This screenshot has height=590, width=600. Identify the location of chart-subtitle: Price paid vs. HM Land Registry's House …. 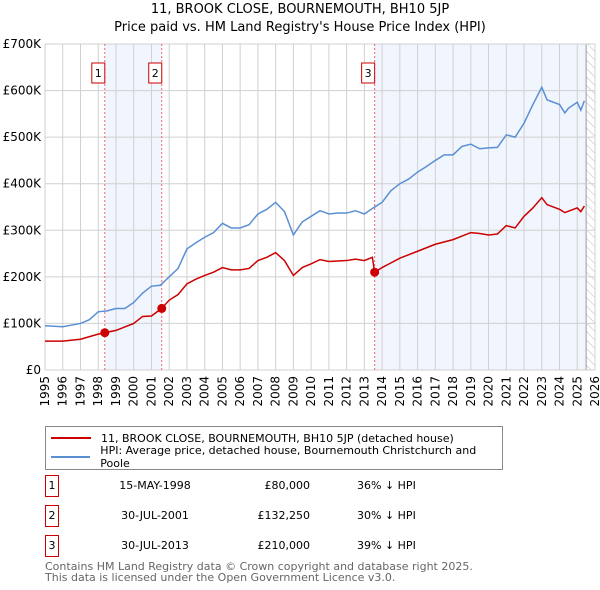
(300, 27).